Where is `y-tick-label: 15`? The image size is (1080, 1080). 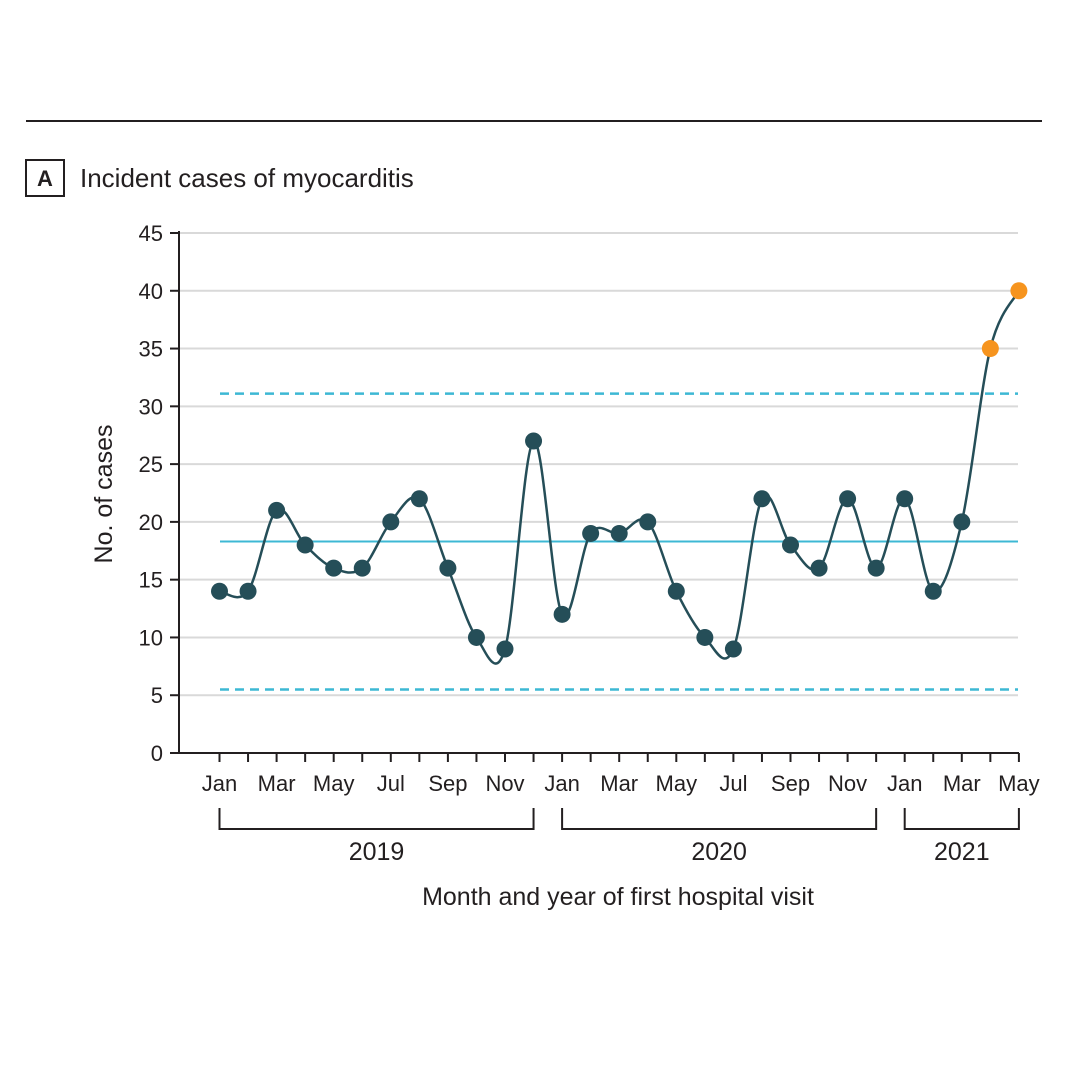 y-tick-label: 15 is located at coordinates (151, 580).